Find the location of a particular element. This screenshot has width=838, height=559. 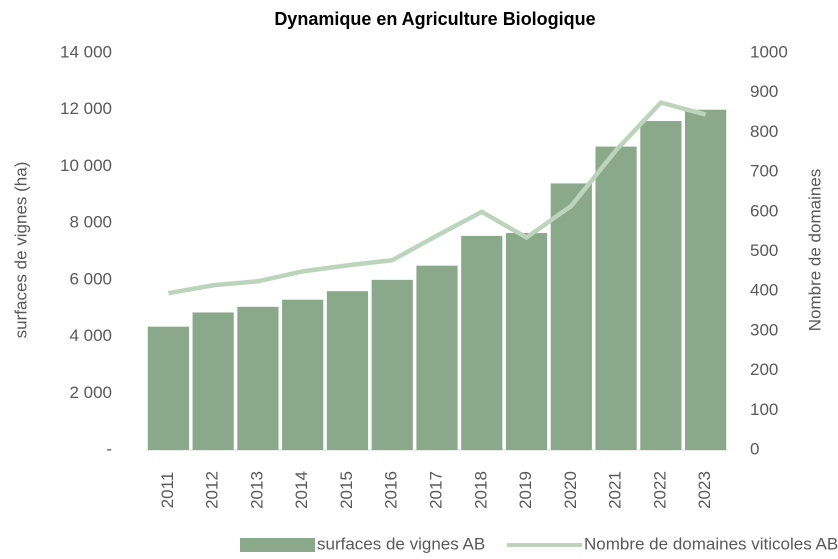

x-tick-label: 2020 is located at coordinates (570, 490).